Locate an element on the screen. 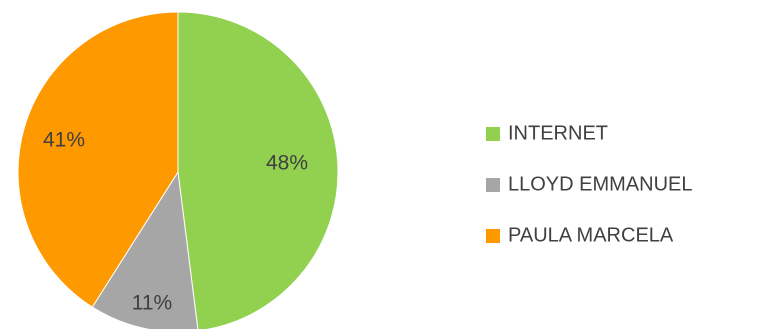 This screenshot has height=329, width=764. legend-swatch-lloyd-emmanuel is located at coordinates (493, 185).